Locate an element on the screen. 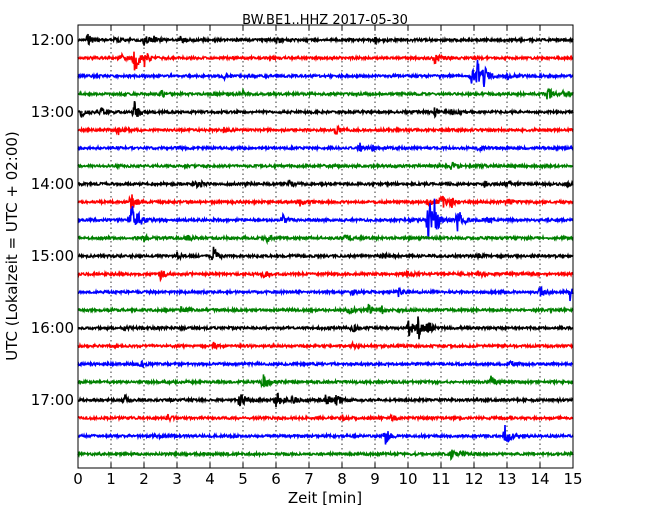  x-axis-label: Zeit [min] is located at coordinates (325, 498).